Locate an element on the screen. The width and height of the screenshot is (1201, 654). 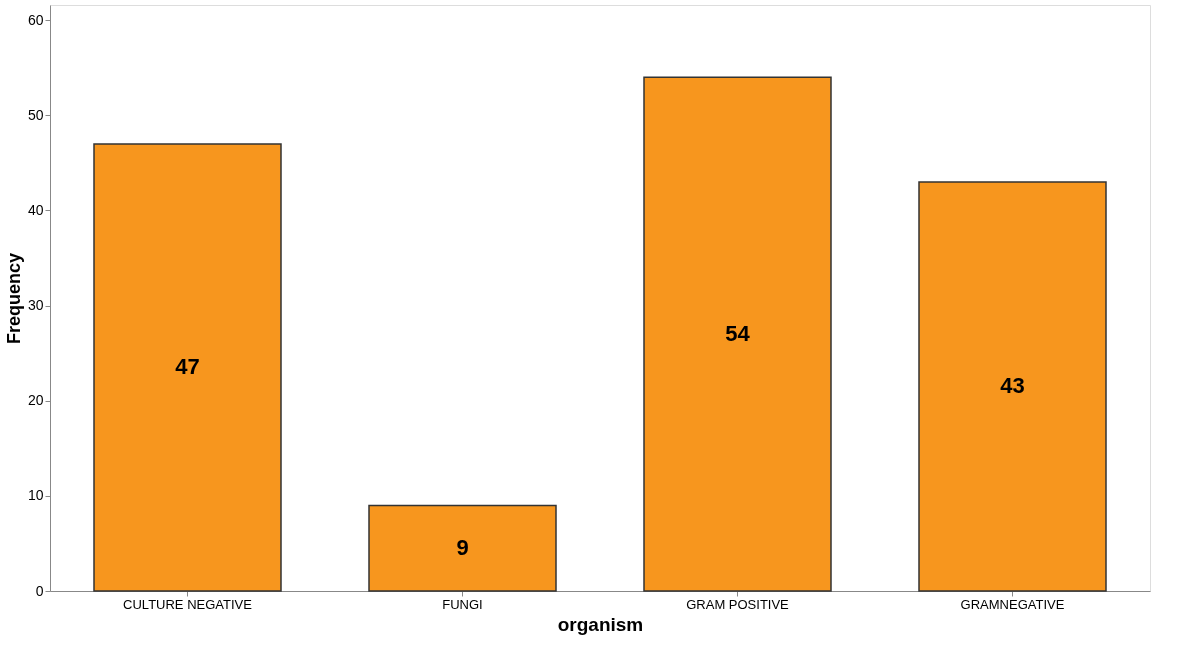
y-tick-label: 20 is located at coordinates (35, 400).